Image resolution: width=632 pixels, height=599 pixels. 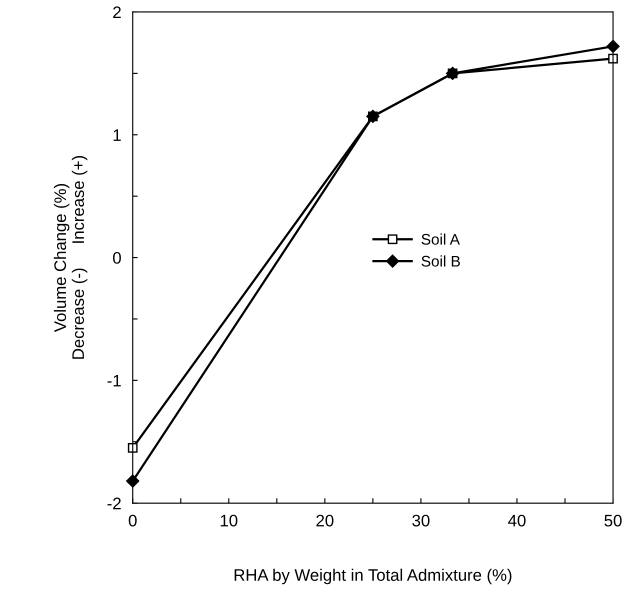 I want to click on x-tick-label: 30, so click(x=421, y=520).